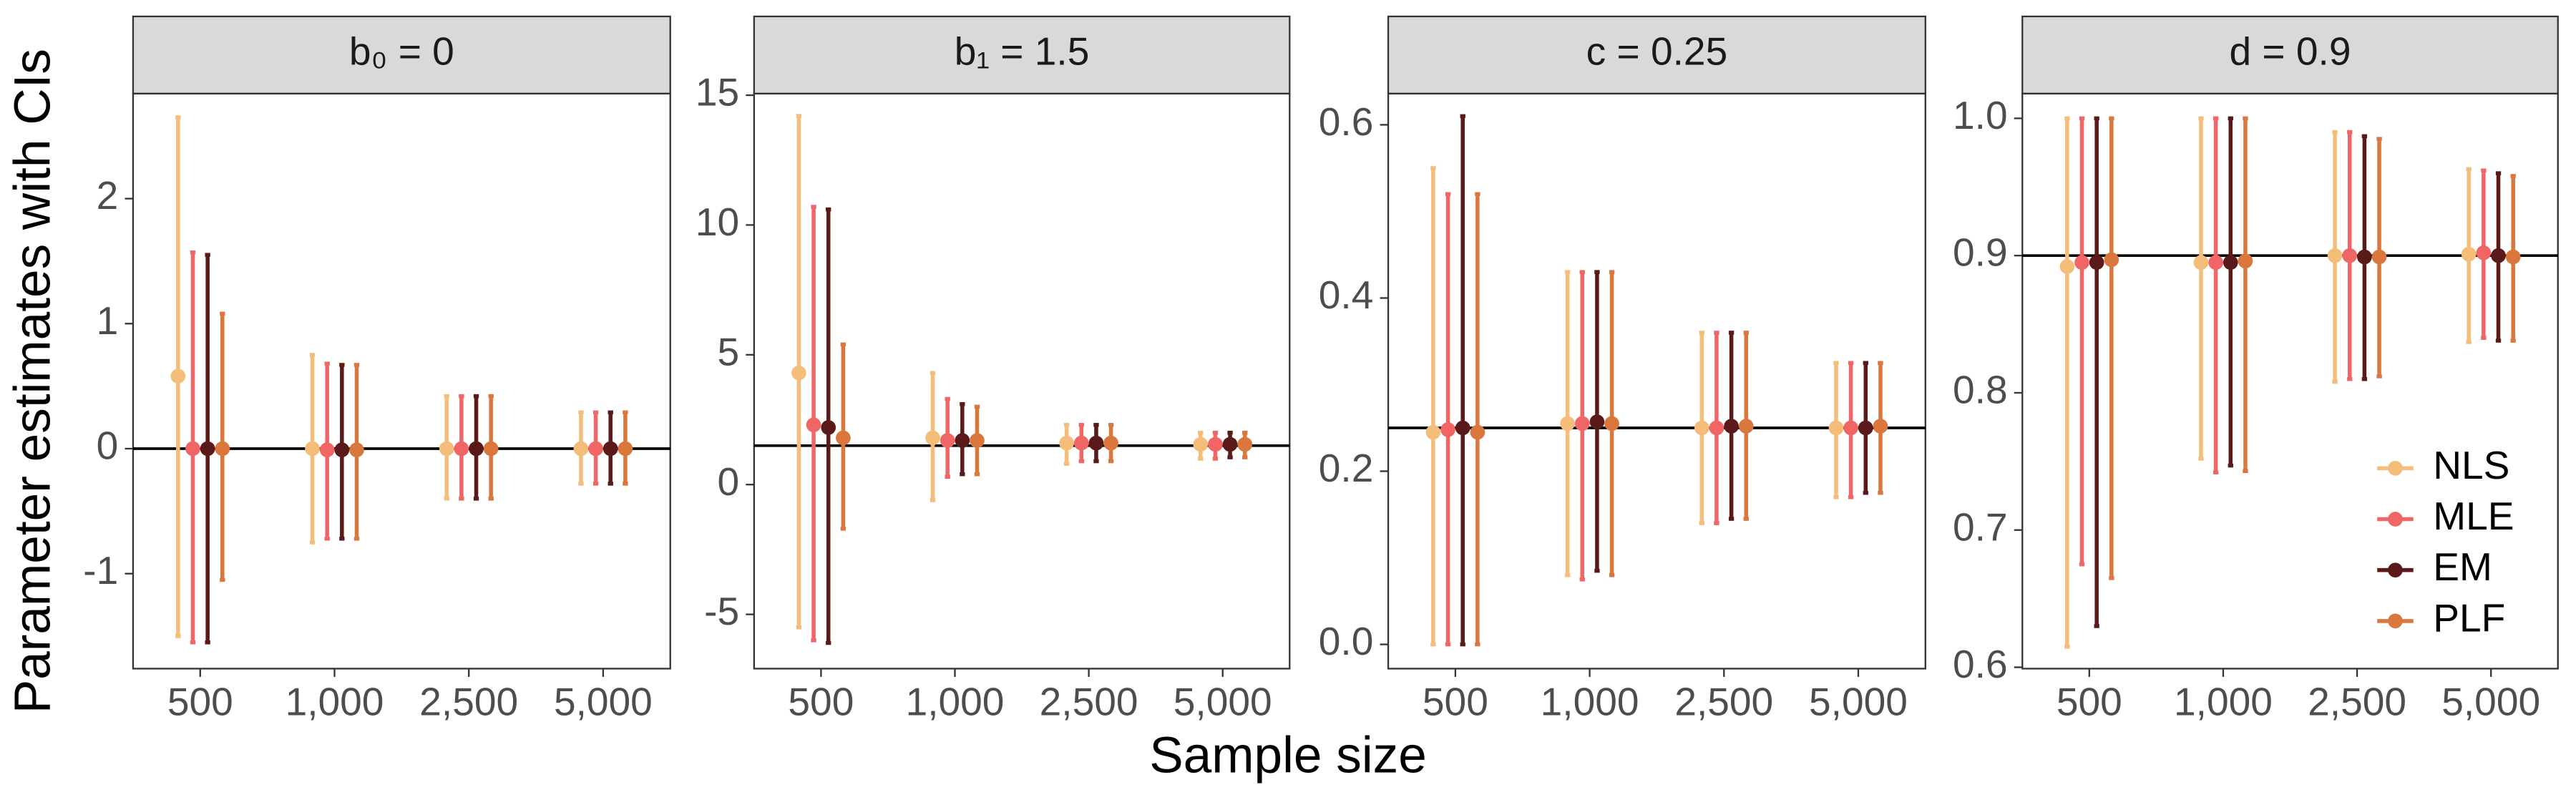 Image resolution: width=2576 pixels, height=805 pixels. I want to click on legend-label: EM, so click(2462, 567).